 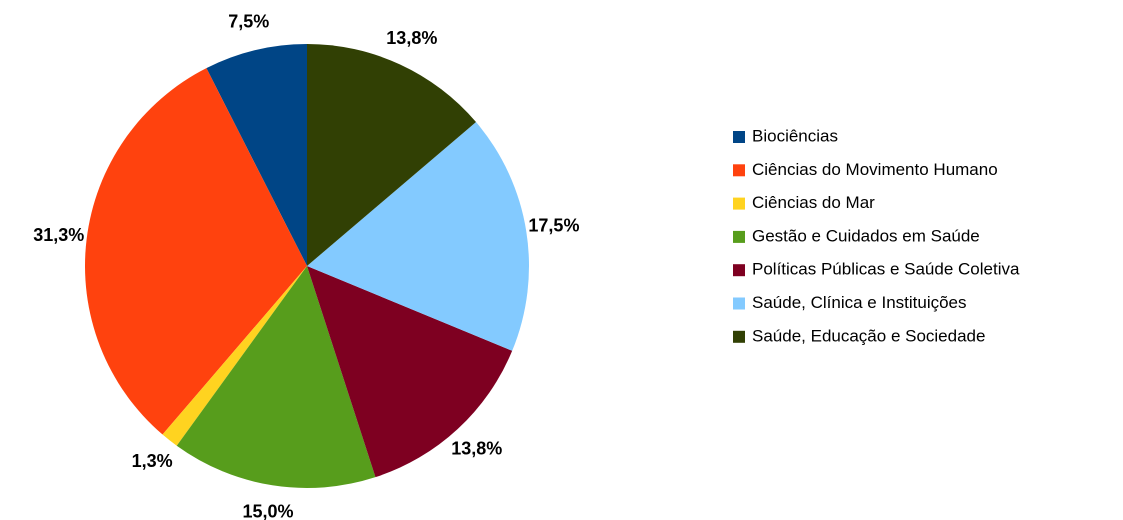 I want to click on data-label: 7,5%, so click(x=248, y=22).